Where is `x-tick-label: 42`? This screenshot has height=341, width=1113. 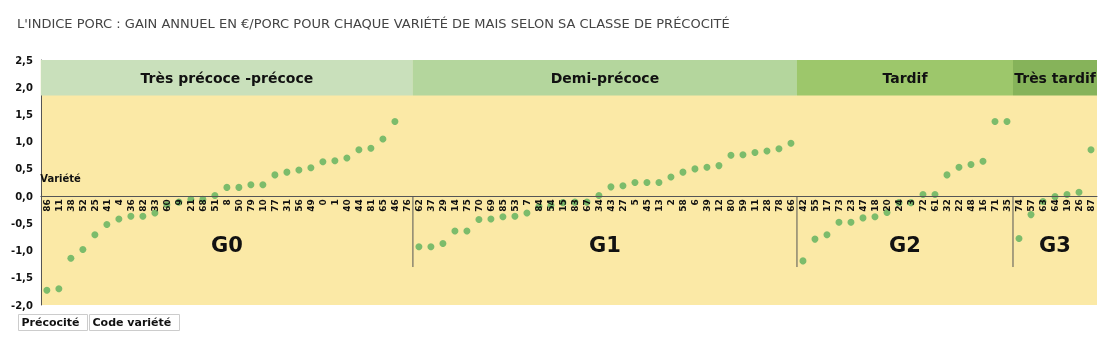 x-tick-label: 42 is located at coordinates (802, 205).